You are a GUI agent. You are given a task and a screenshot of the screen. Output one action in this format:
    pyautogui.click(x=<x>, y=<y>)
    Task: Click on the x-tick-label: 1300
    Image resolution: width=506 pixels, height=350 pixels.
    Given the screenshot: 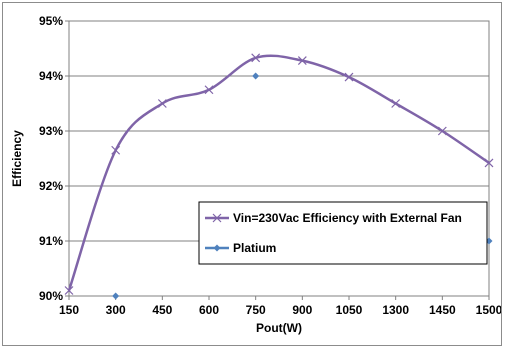 What is the action you would take?
    pyautogui.click(x=395, y=310)
    